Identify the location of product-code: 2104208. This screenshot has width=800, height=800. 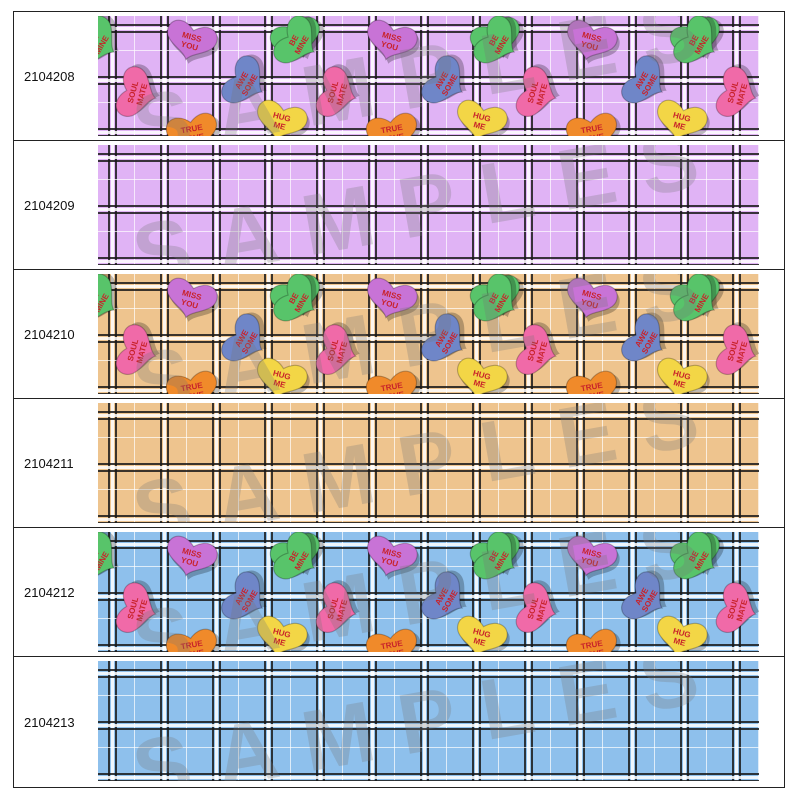
(49, 76).